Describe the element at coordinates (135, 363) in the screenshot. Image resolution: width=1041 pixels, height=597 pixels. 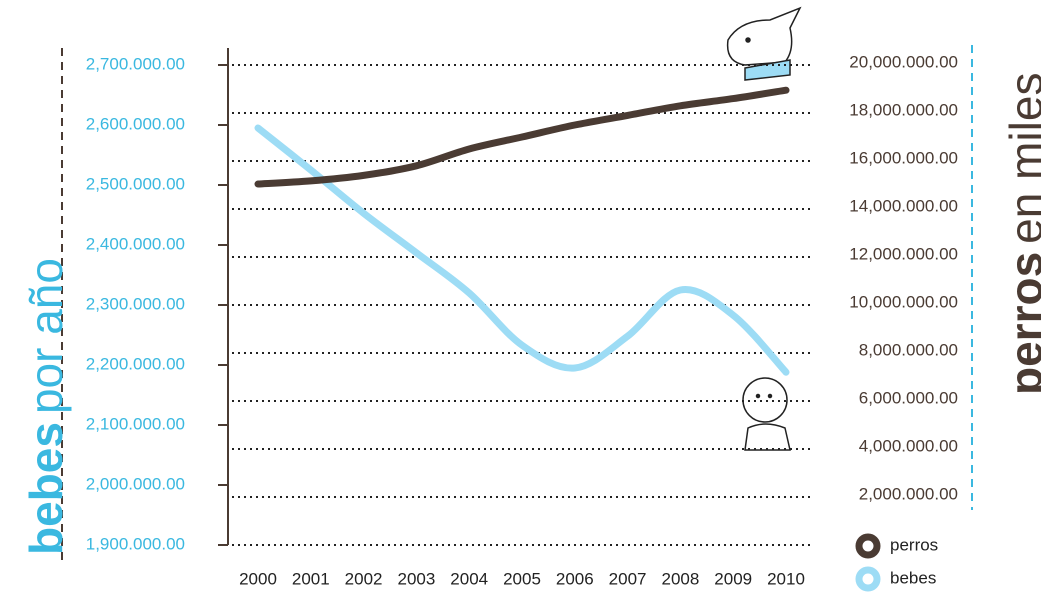
I see `y-tick-label: 2,200.000.00` at that location.